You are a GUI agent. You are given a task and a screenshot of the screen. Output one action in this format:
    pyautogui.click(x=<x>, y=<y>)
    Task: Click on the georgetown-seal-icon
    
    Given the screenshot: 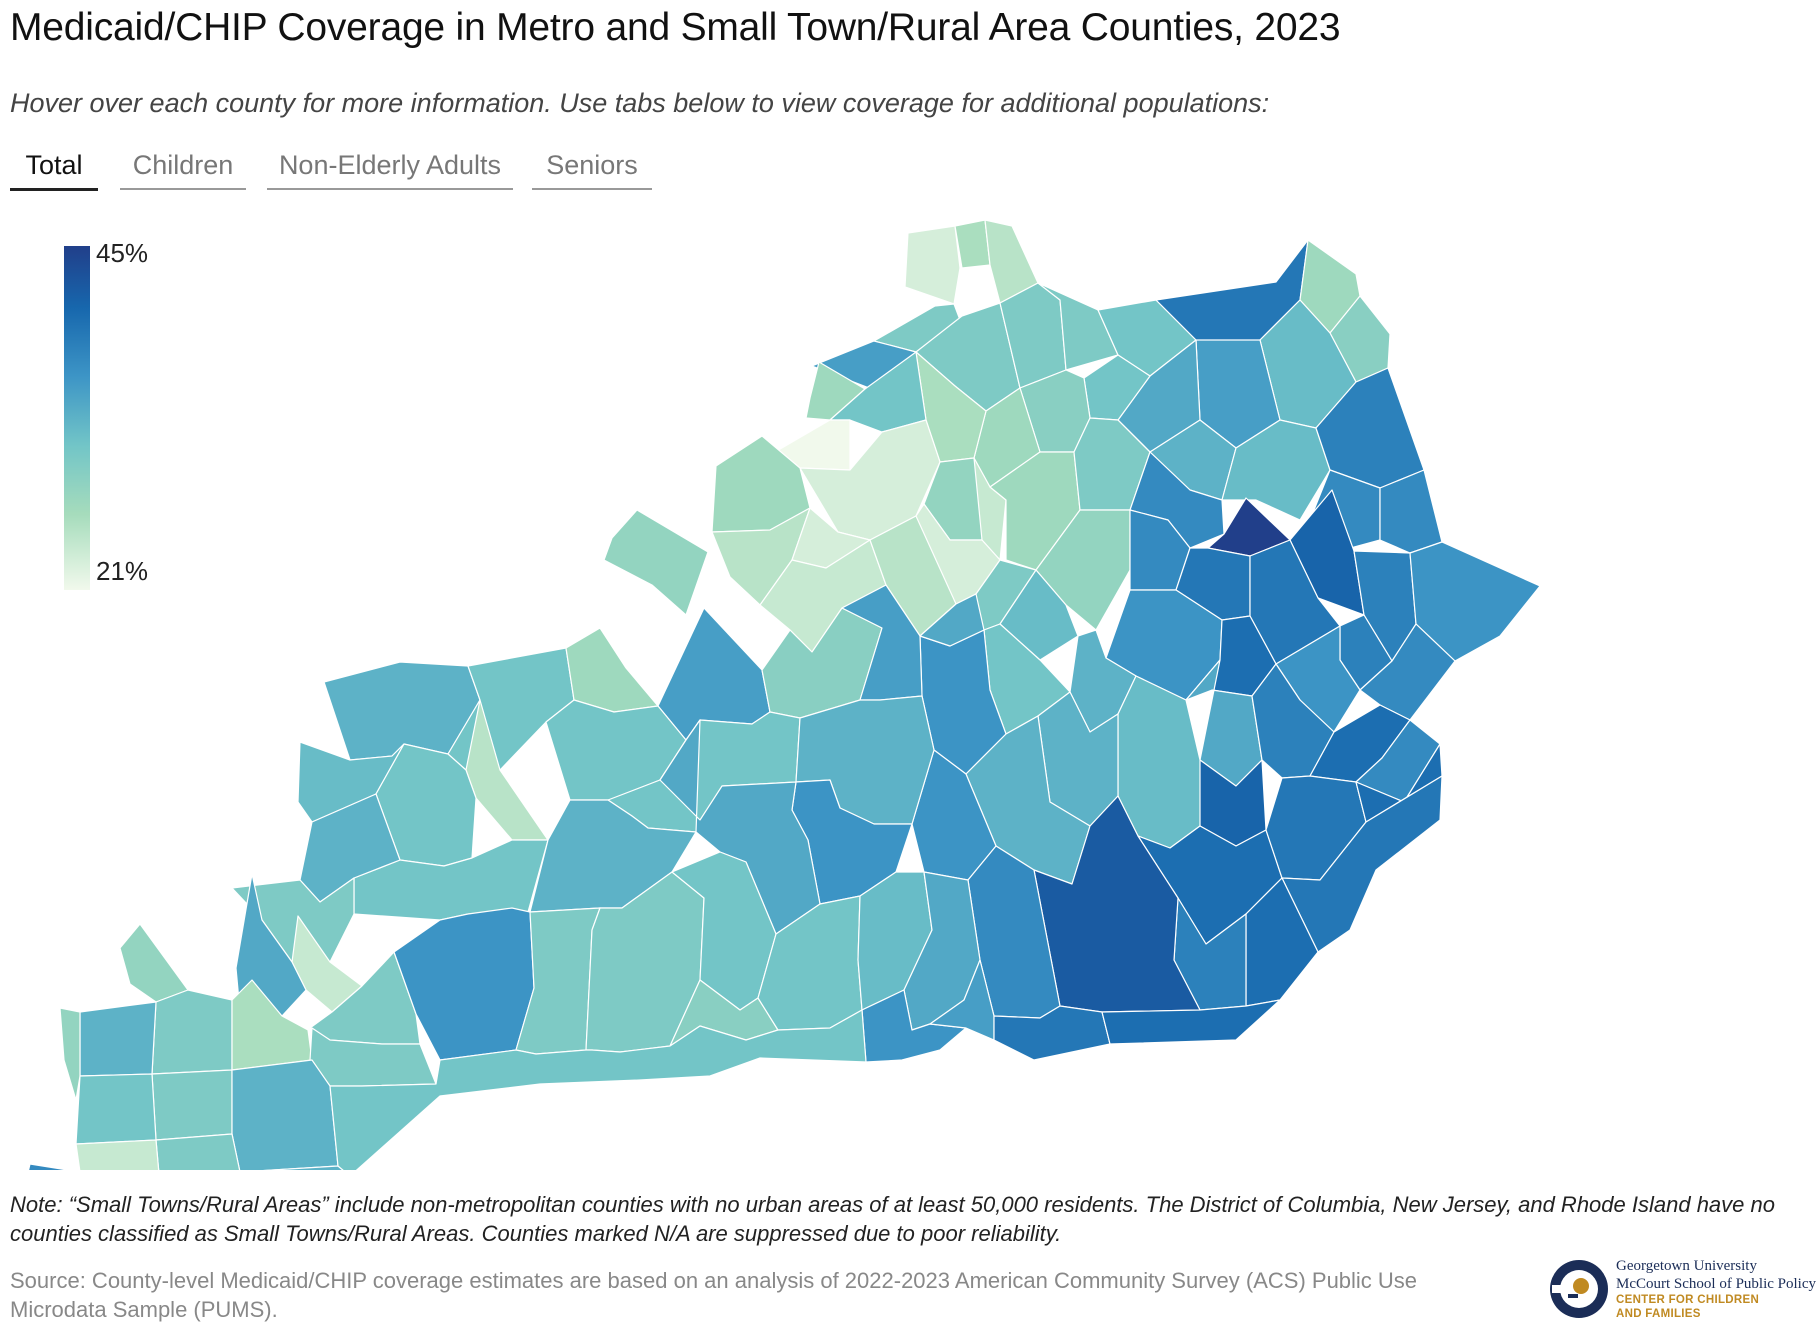 What is the action you would take?
    pyautogui.click(x=1579, y=1289)
    